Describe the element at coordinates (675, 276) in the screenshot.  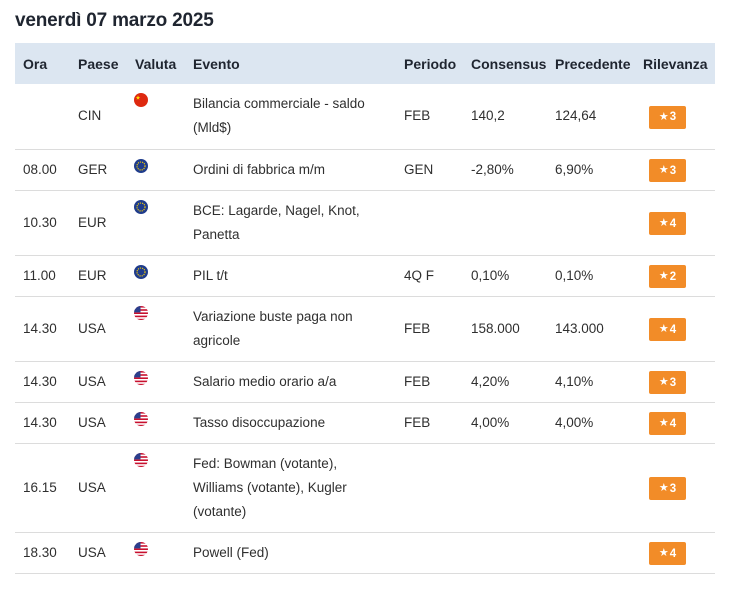
I see `relevance-cell: ★ 2` at that location.